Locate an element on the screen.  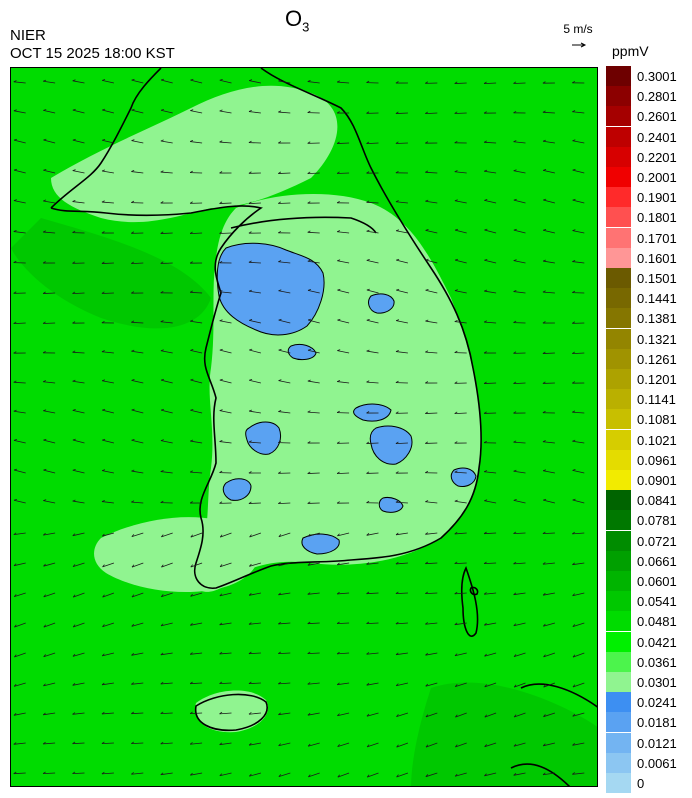
legend-label: 0.0181 is located at coordinates (657, 723).